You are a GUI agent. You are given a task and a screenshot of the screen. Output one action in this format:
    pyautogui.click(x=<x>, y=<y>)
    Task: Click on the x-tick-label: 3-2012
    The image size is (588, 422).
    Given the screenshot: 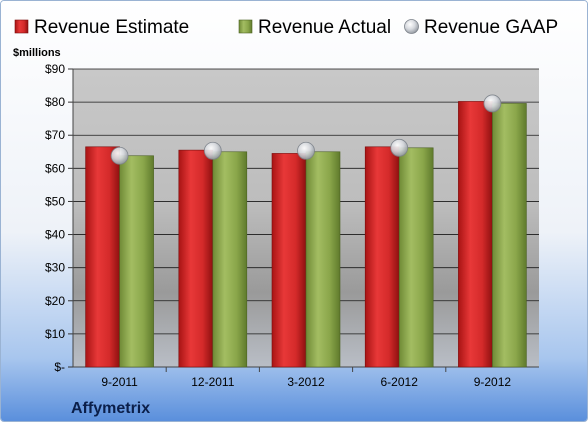 What is the action you would take?
    pyautogui.click(x=306, y=382)
    